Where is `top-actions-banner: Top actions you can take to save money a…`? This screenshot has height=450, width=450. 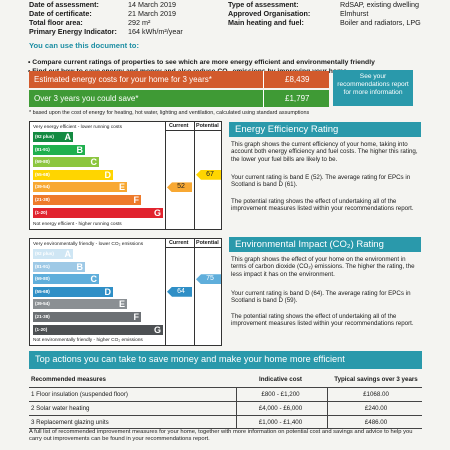 top-actions-banner: Top actions you can take to save money a… is located at coordinates (225, 360).